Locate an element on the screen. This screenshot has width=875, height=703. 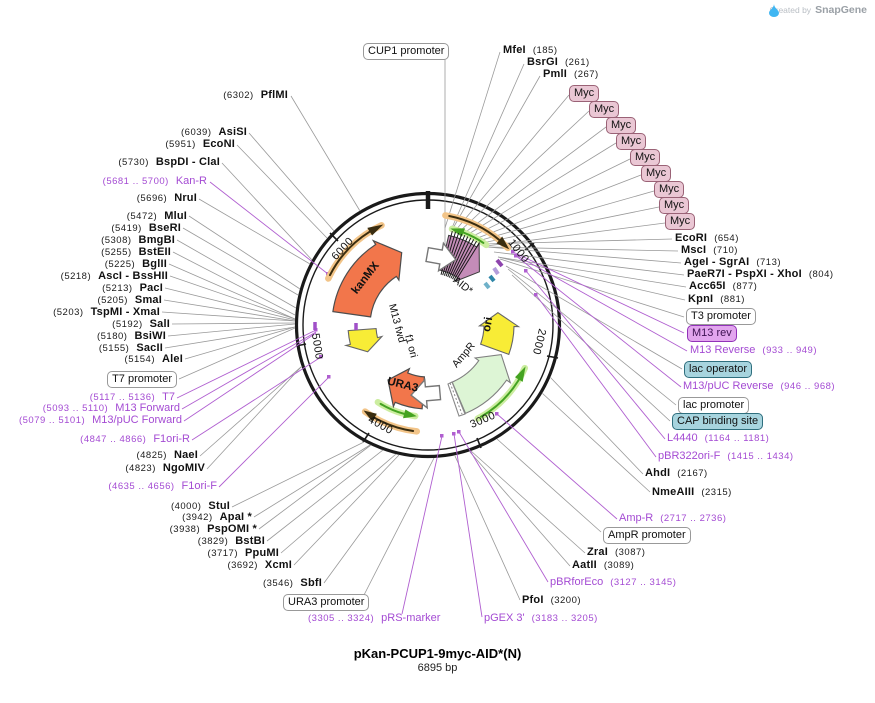
enzyme-label: (5951) EcoNI is located at coordinates (200, 144).